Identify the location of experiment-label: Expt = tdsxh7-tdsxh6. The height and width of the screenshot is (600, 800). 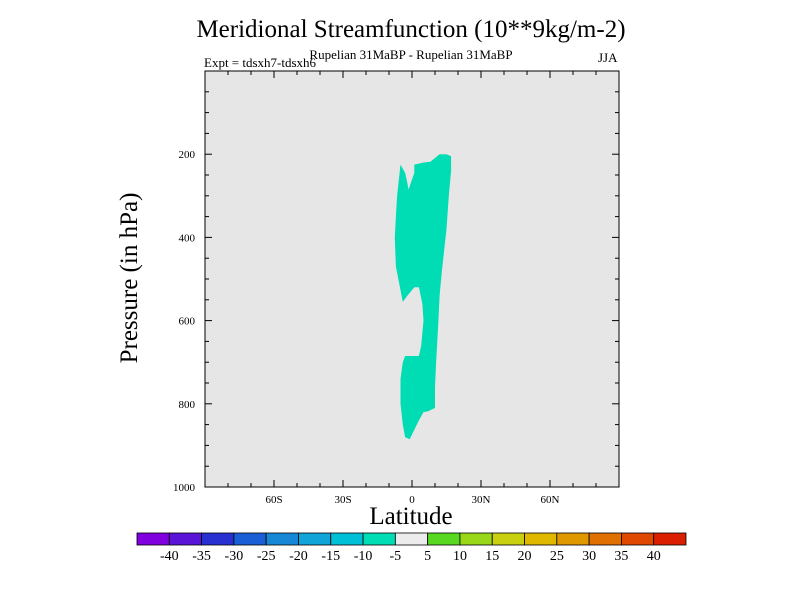
(260, 62).